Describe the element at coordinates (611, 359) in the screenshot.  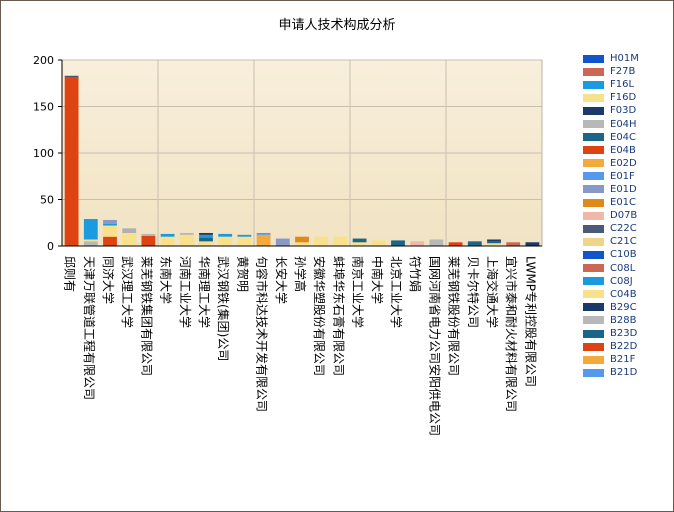
I see `legend-item: B21F` at that location.